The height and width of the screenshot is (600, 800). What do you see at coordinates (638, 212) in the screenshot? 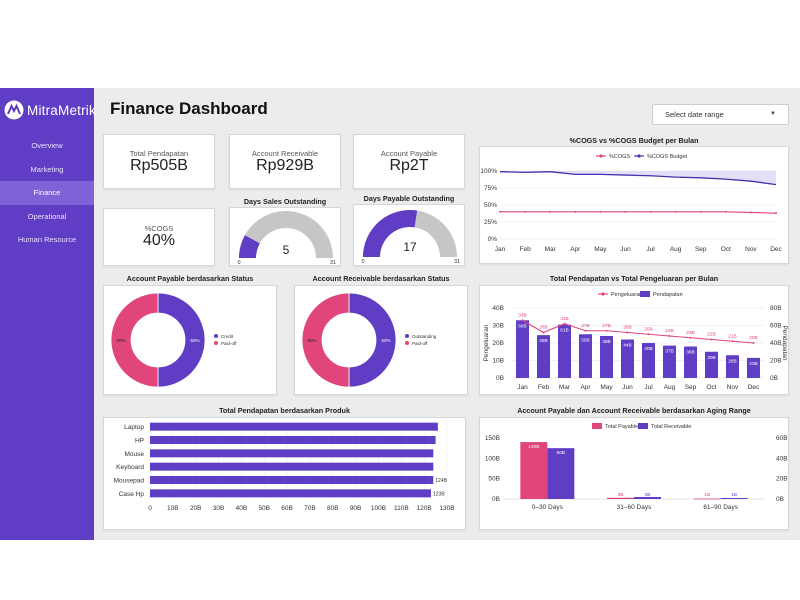
I see `series-line-cogs` at bounding box center [638, 212].